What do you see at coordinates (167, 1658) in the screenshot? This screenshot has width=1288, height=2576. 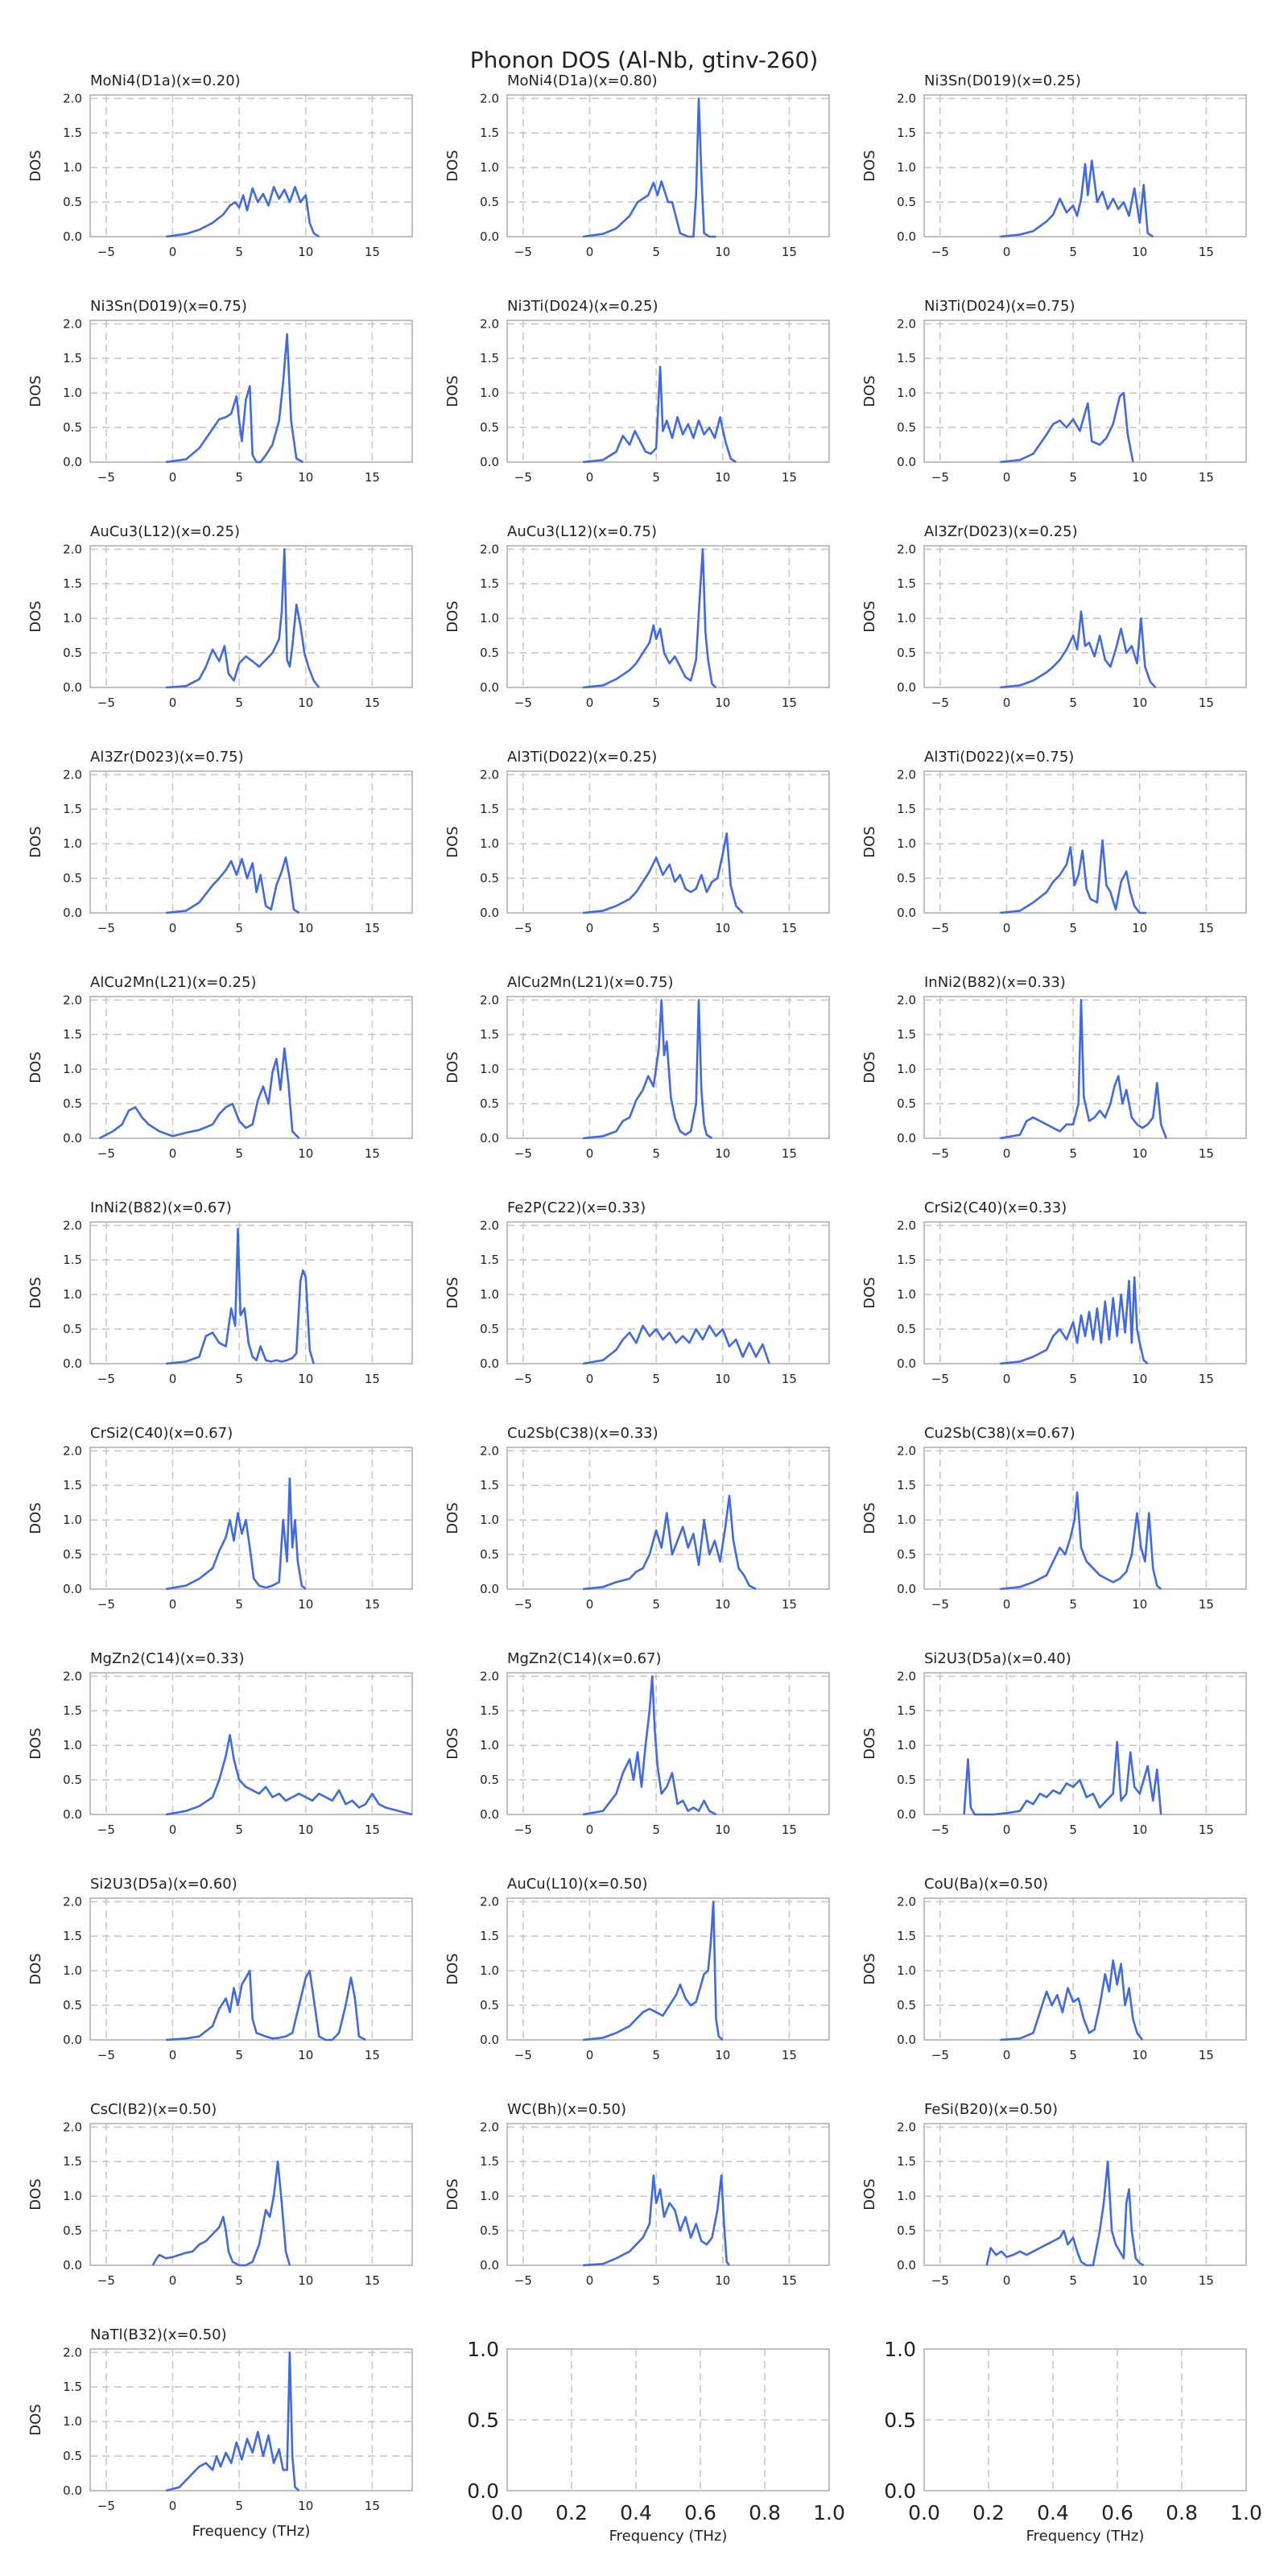 I see `panel-title: MgZn2(C14)(x=0.33)` at bounding box center [167, 1658].